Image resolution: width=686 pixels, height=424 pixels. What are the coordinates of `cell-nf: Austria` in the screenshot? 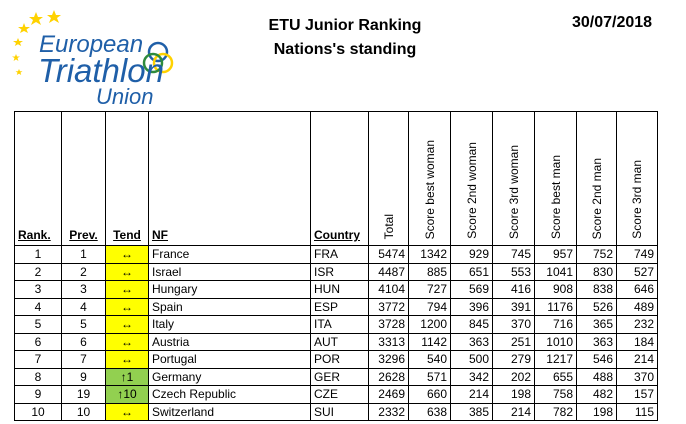 It's located at (229, 341).